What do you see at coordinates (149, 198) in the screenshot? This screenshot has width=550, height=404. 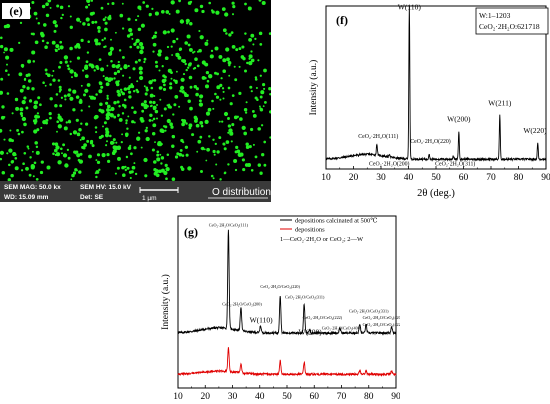 I see `scale-bar-label: 1 µm` at bounding box center [149, 198].